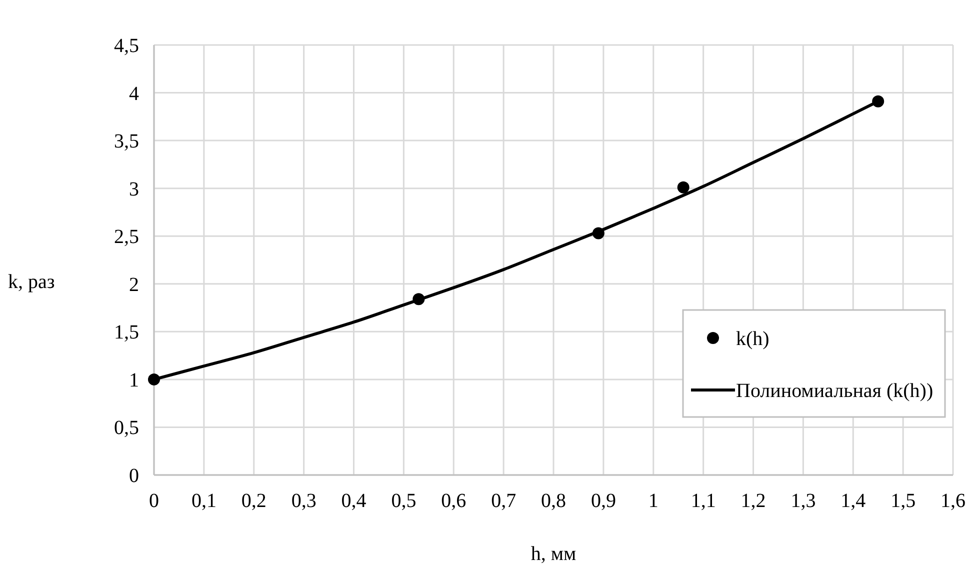 The width and height of the screenshot is (969, 575). I want to click on x-tick-label: 1,1, so click(703, 501).